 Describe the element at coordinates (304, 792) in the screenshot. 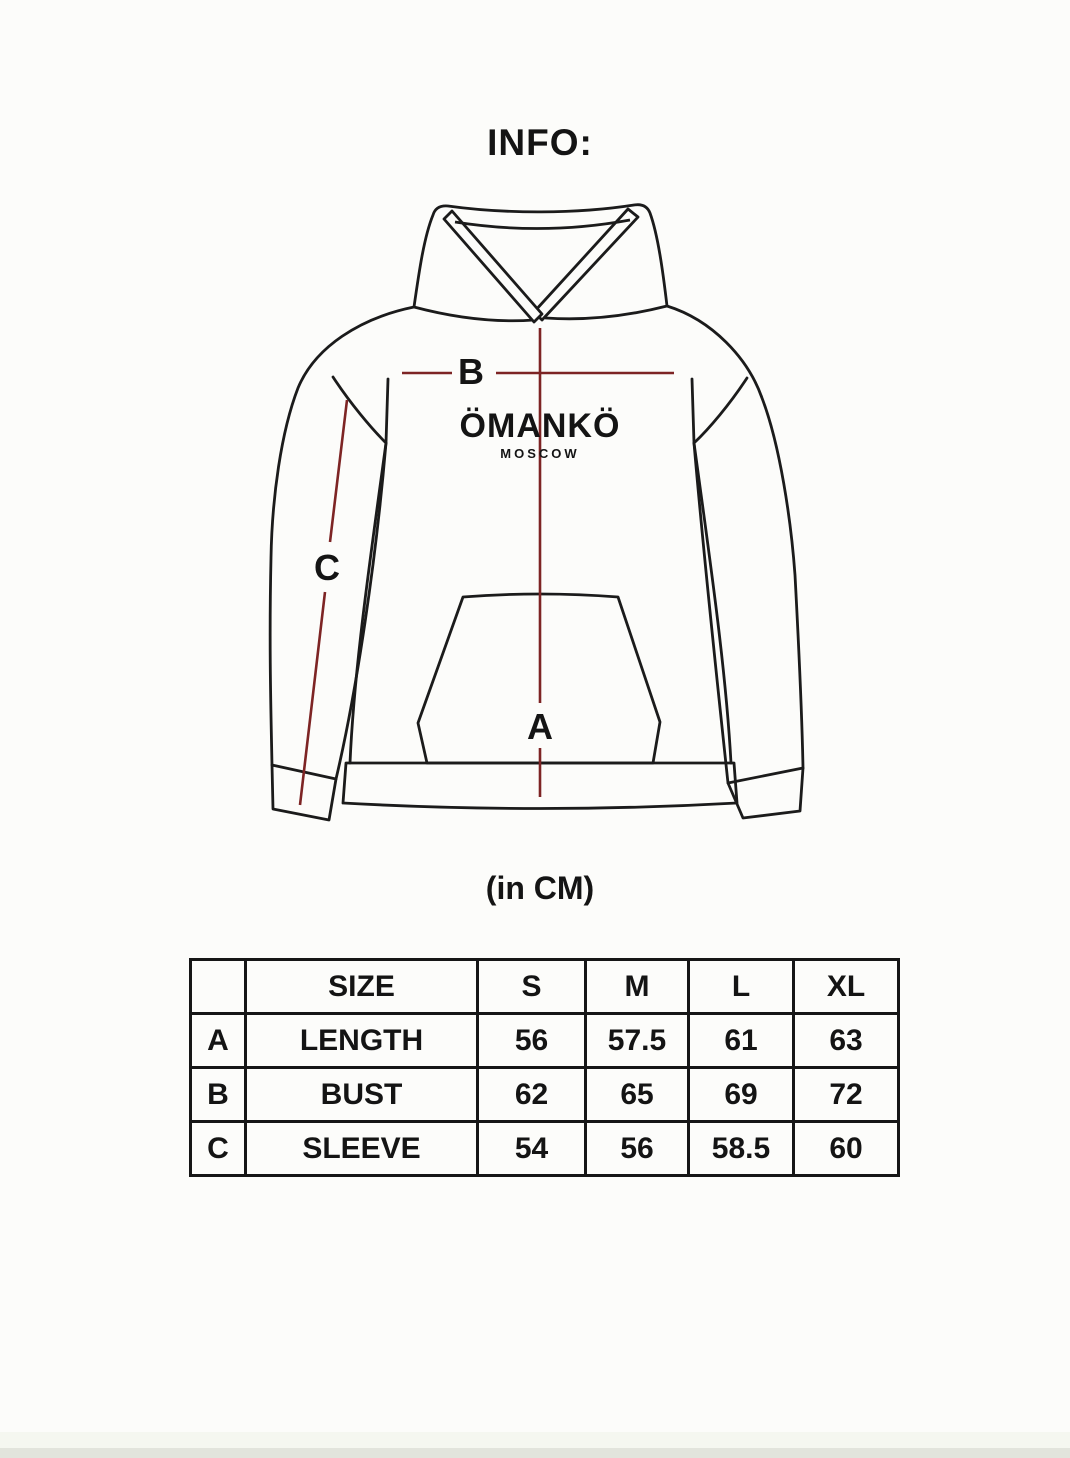

I see `left-cuff` at that location.